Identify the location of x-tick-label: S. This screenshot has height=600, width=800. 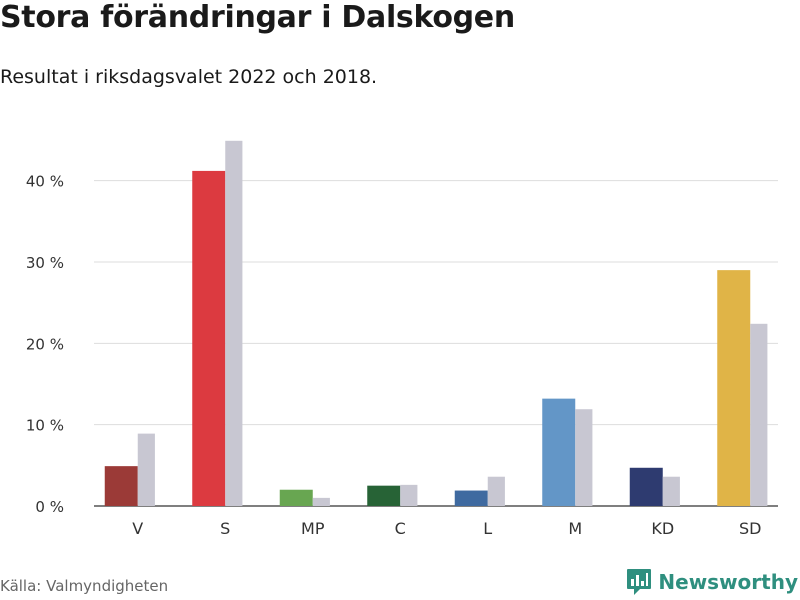
(225, 528).